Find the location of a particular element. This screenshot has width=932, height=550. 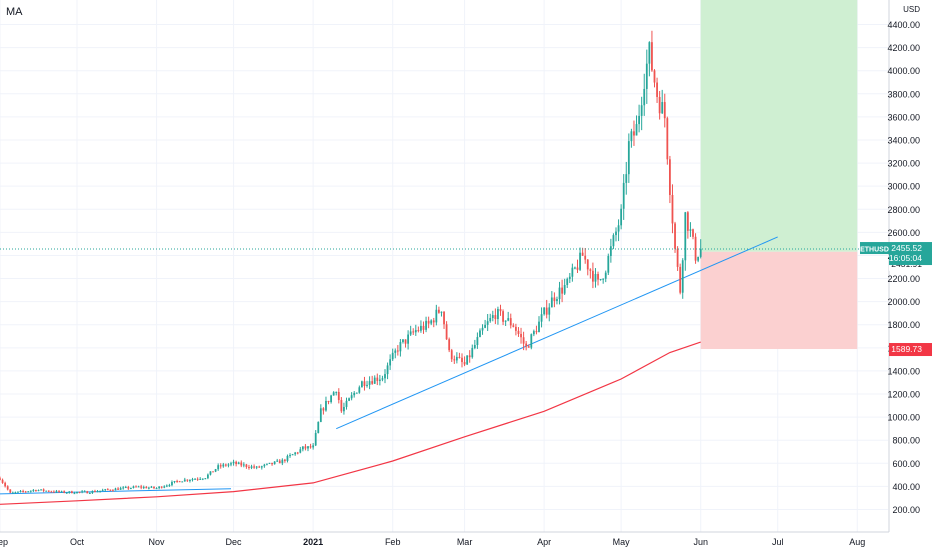

price-axis is located at coordinates (910, 275).